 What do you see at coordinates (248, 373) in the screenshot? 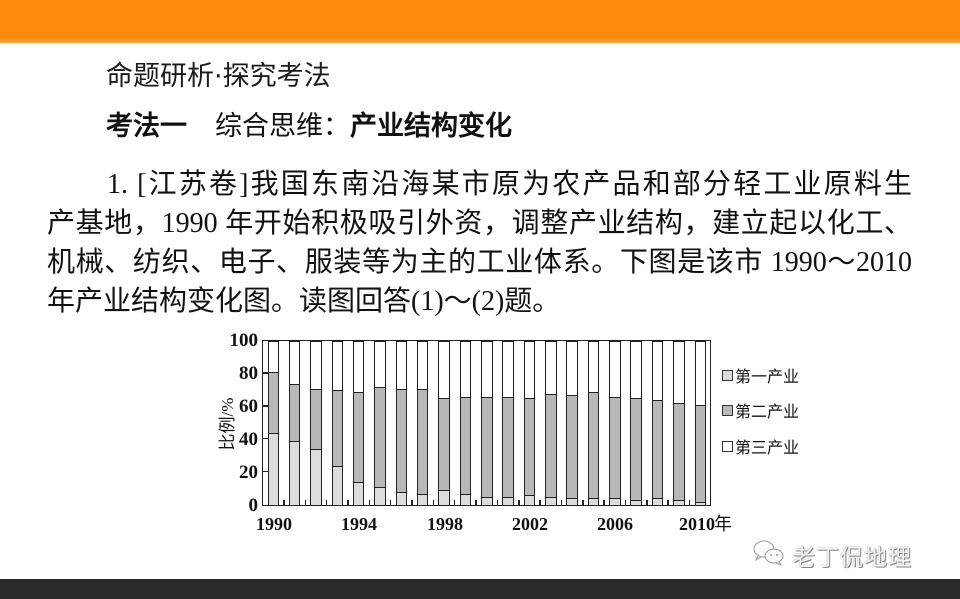
I see `y-tick-label: 80` at bounding box center [248, 373].